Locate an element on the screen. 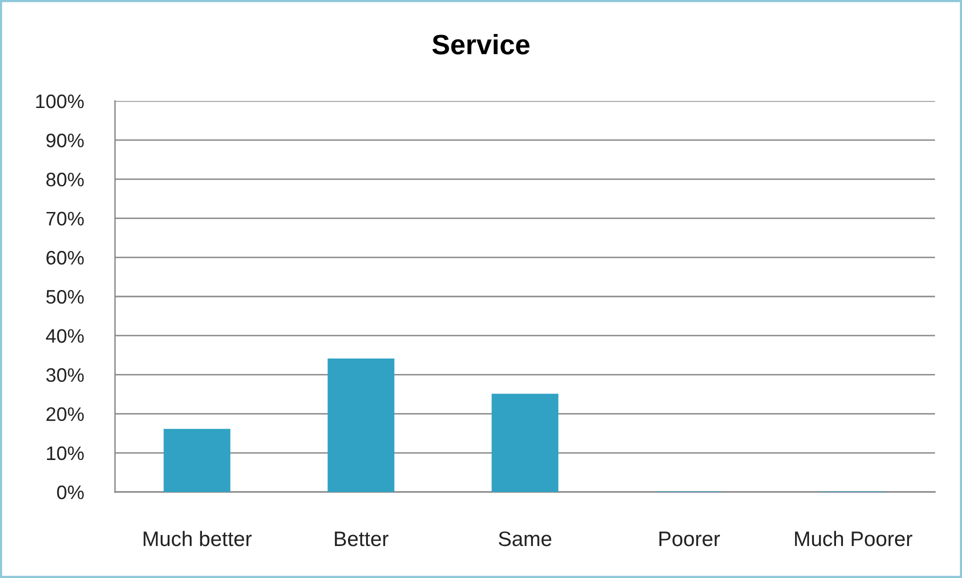  x-tick-label: Much Poorer is located at coordinates (853, 538).